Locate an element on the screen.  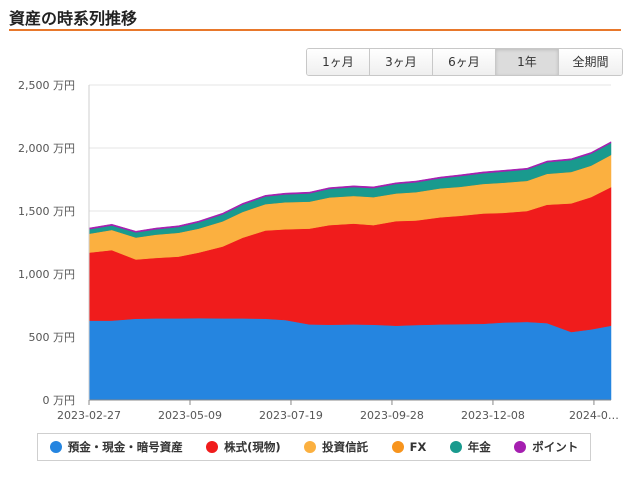
legend-item: 投資信託 is located at coordinates (336, 447).